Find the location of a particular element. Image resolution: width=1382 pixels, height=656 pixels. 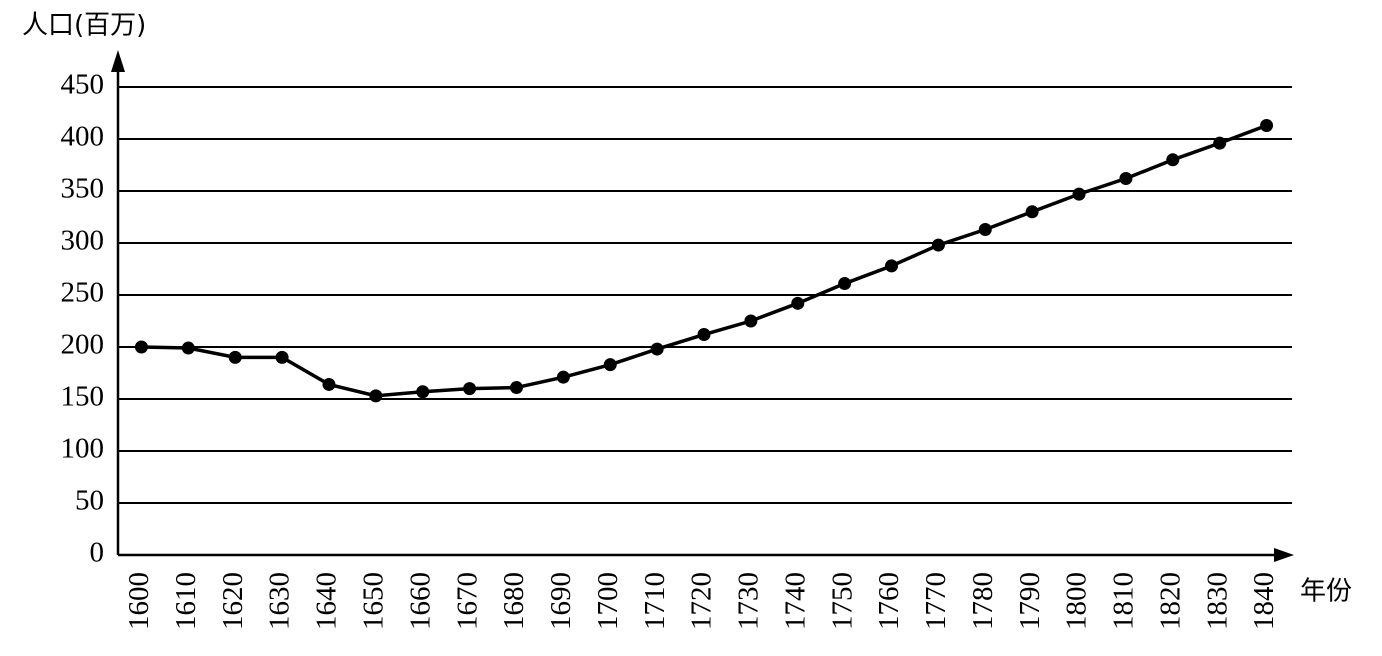

y-tick-label: 300 is located at coordinates (83, 241).